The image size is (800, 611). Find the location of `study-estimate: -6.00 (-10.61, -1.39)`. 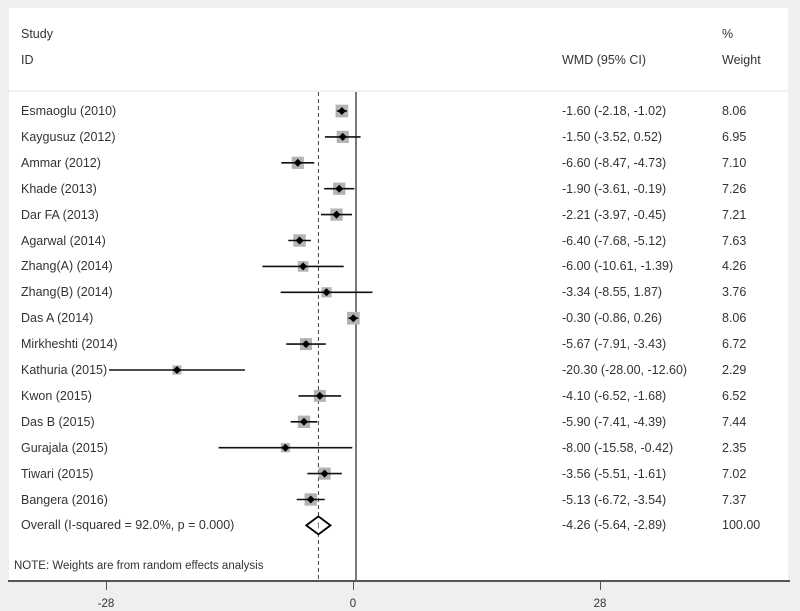

study-estimate: -6.00 (-10.61, -1.39) is located at coordinates (618, 266).